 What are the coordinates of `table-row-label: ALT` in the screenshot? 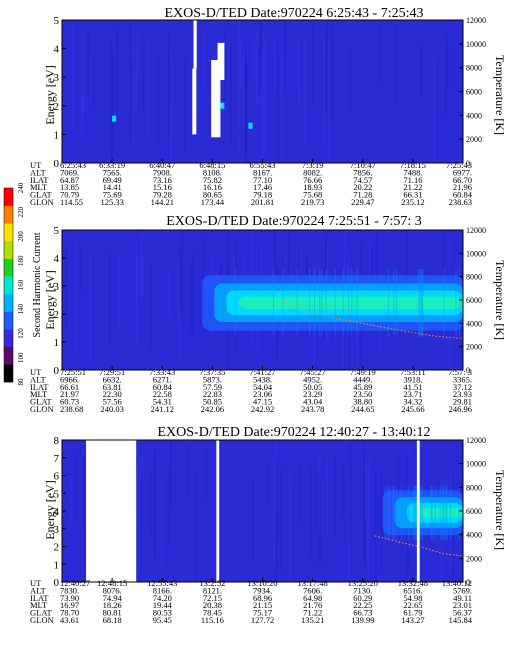 It's located at (38, 172).